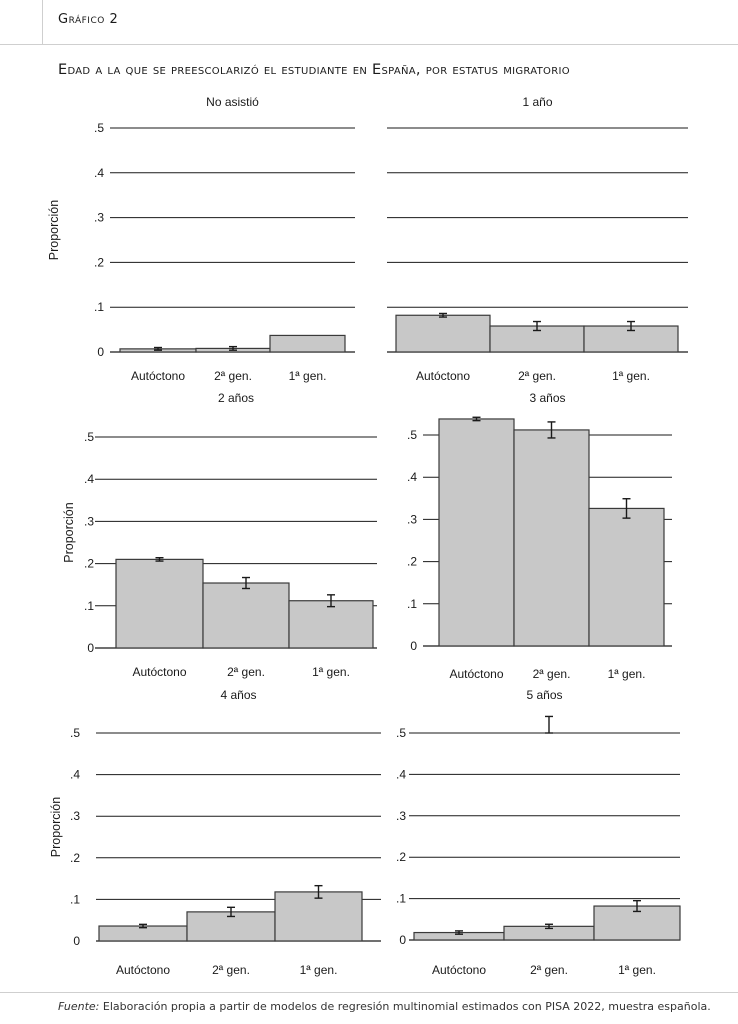 The image size is (738, 1024). Describe the element at coordinates (547, 398) in the screenshot. I see `panel-4-title: 3 años` at that location.